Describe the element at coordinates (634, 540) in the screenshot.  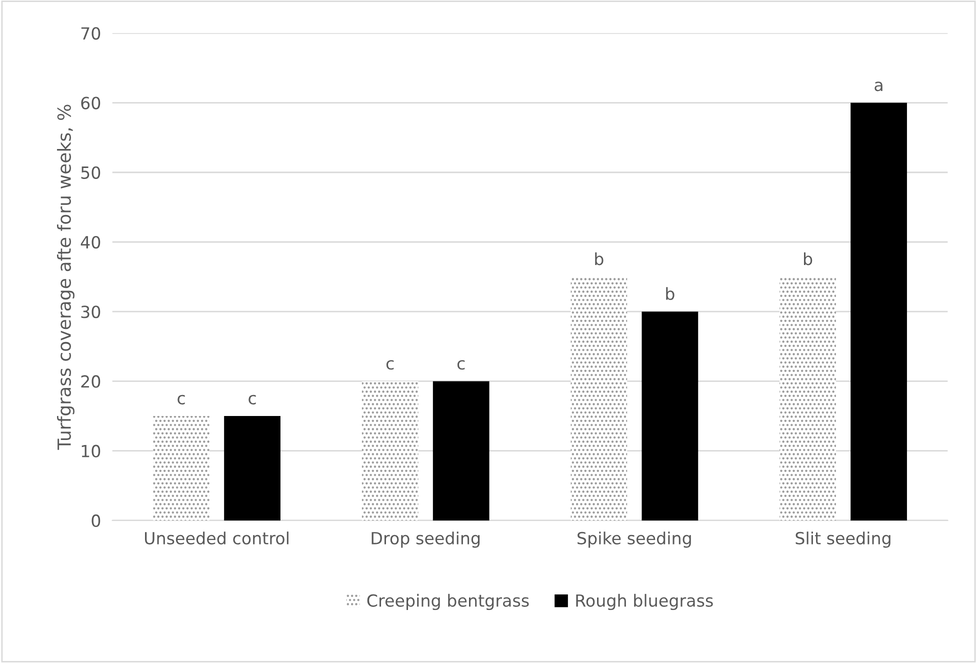
I see `x-tick-label: Spike seeding` at that location.